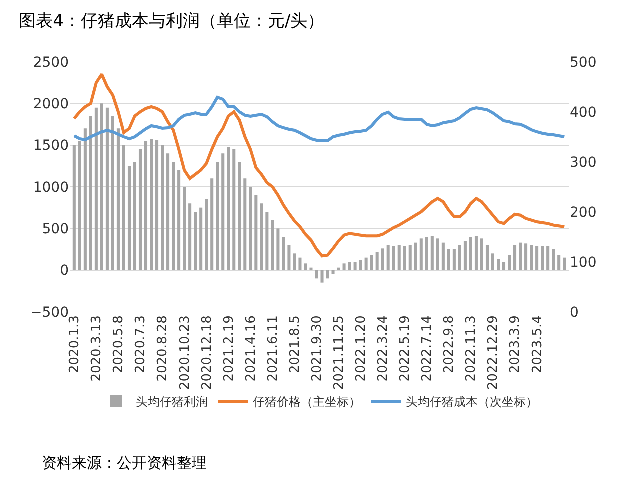  Describe the element at coordinates (97, 349) in the screenshot. I see `x-tick-label: 2020.3.13` at that location.